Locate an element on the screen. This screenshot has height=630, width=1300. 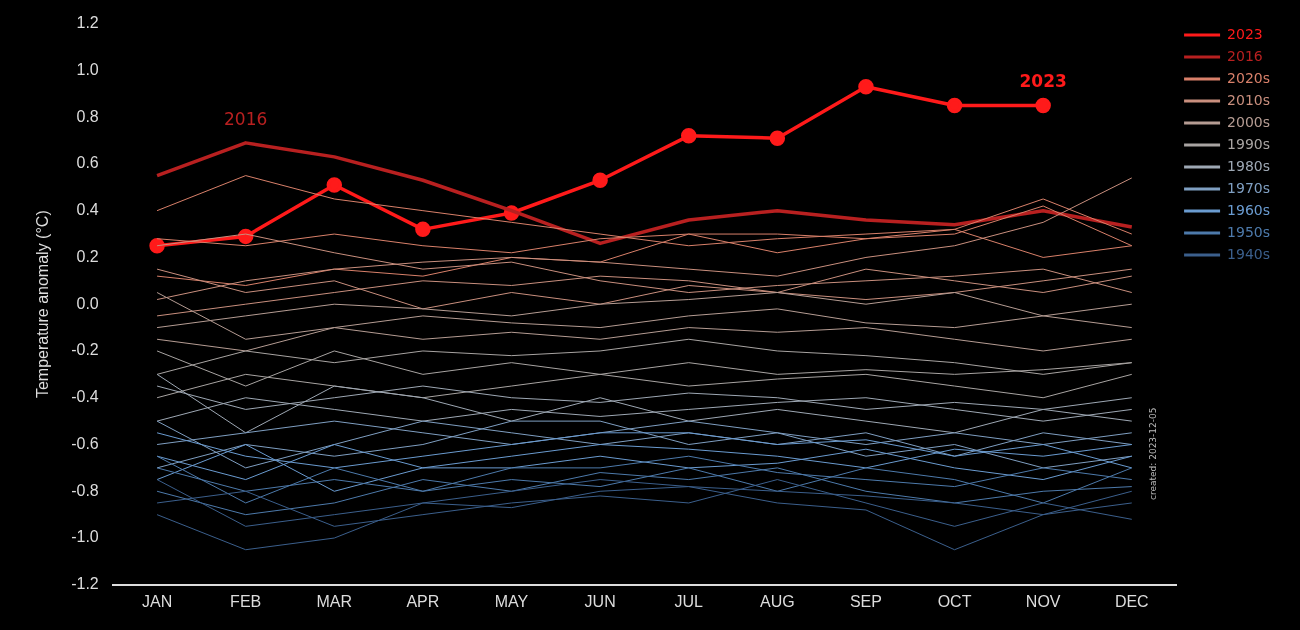
y-tick-label: 0.2 is located at coordinates (87, 256).